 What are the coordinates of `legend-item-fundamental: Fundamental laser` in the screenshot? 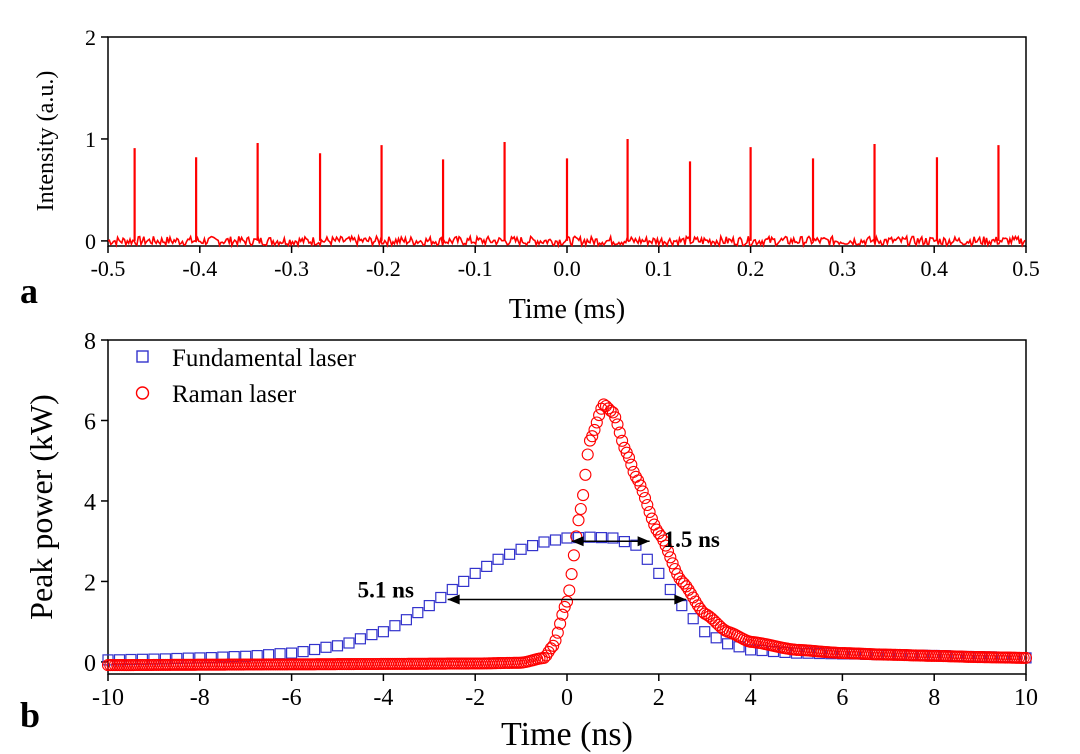 It's located at (246, 358).